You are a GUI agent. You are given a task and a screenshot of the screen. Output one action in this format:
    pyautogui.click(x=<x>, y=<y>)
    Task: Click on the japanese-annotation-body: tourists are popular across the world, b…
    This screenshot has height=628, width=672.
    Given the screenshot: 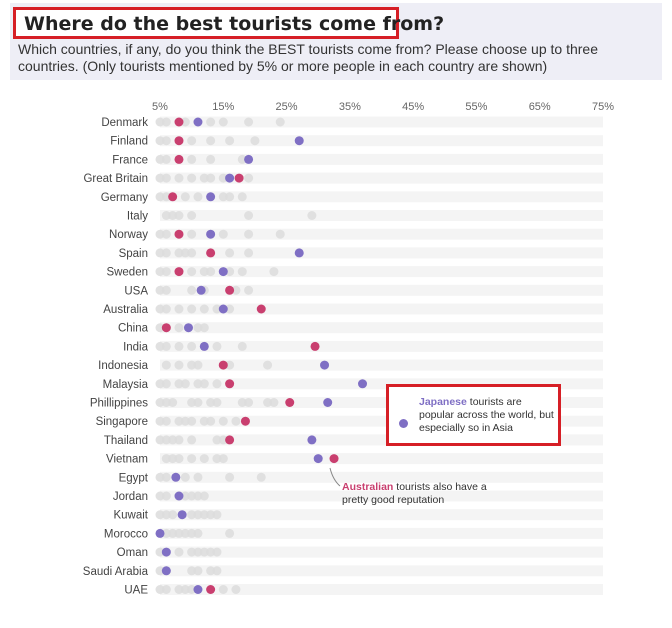 What is the action you would take?
    pyautogui.click(x=486, y=415)
    